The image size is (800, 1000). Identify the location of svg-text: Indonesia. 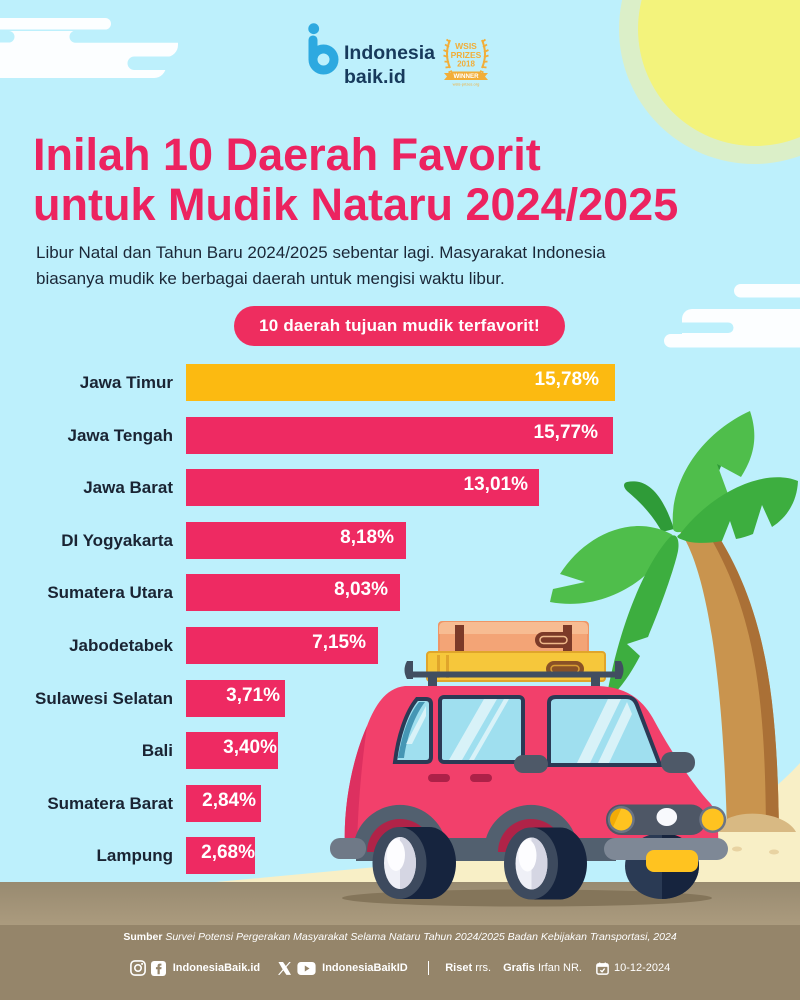
(389, 53).